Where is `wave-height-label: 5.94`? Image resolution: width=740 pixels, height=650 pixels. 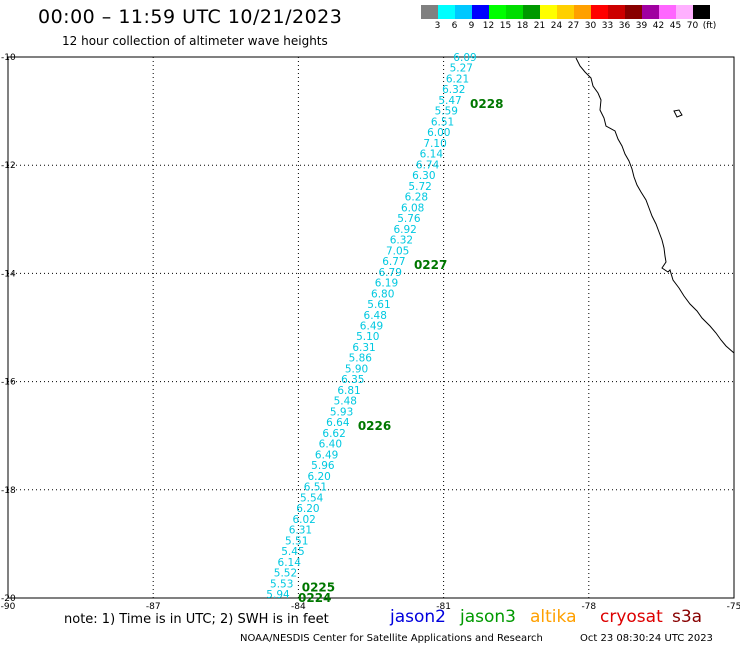
wave-height-label: 5.94 is located at coordinates (278, 595).